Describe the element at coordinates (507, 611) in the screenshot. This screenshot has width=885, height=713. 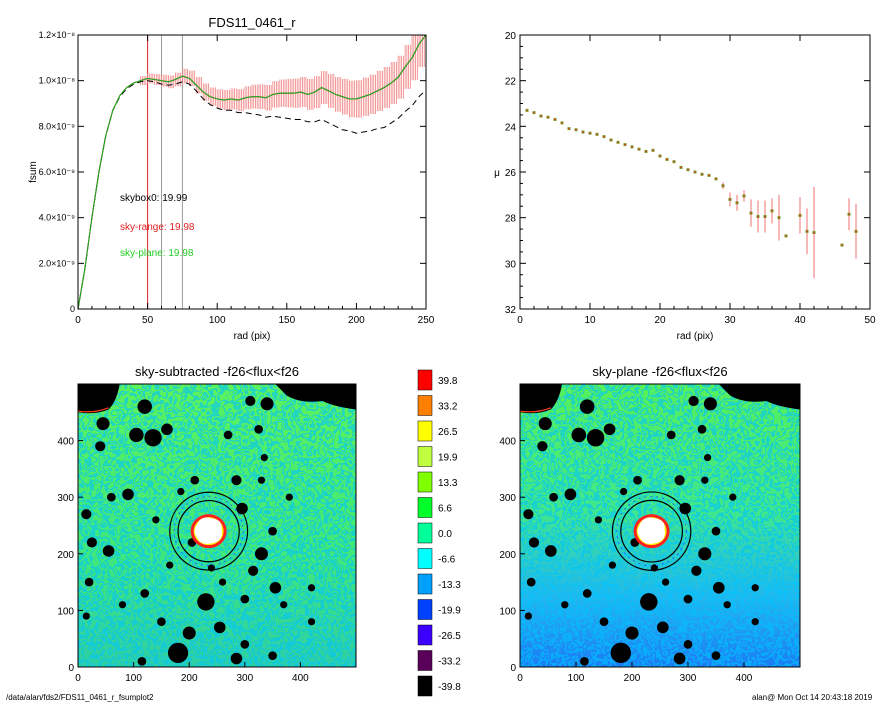
I see `image-sky-plane-ytick-label: 100` at that location.